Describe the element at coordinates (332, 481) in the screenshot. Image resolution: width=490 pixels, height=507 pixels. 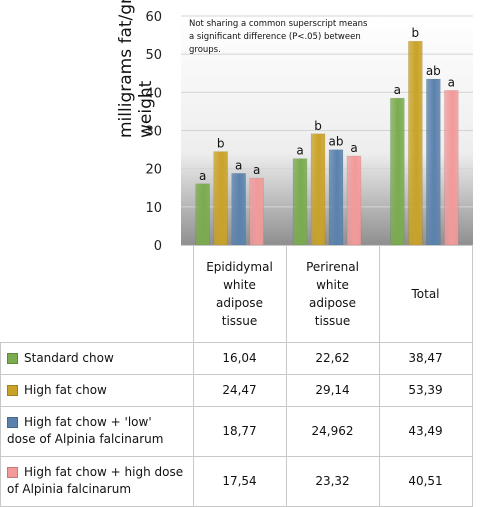
I see `table-cell: 23,32` at that location.